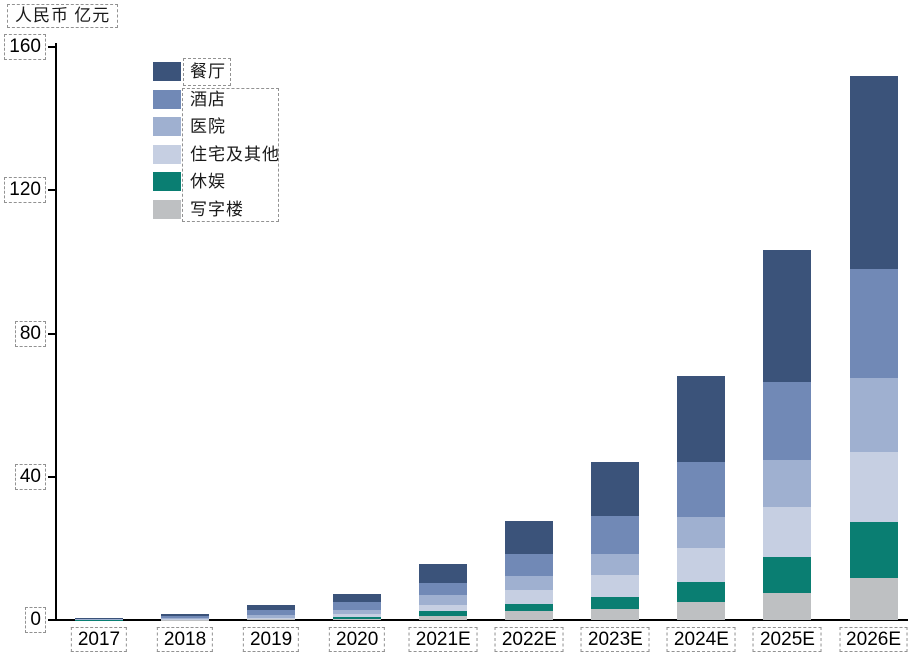 Image resolution: width=910 pixels, height=655 pixels. I want to click on y-axis-title: 人民币 亿元, so click(63, 15).